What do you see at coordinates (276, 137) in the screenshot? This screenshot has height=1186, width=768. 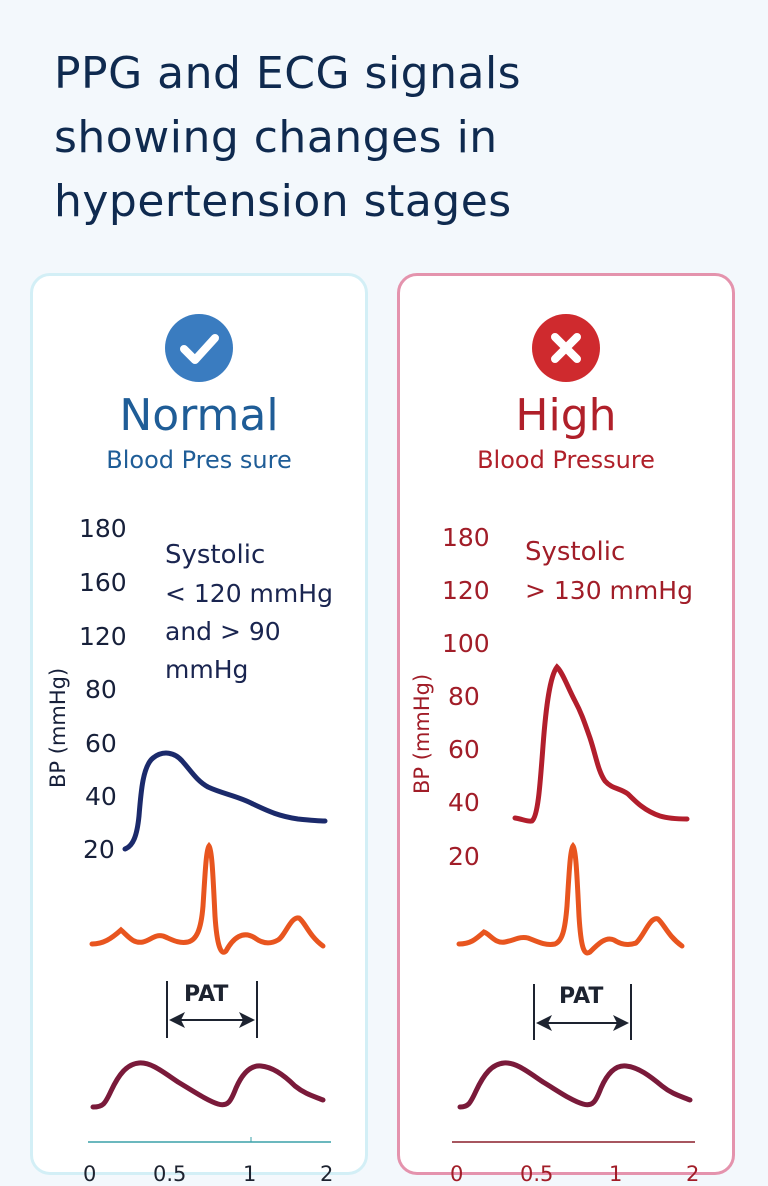 I see `title-line-2: showing changes in` at bounding box center [276, 137].